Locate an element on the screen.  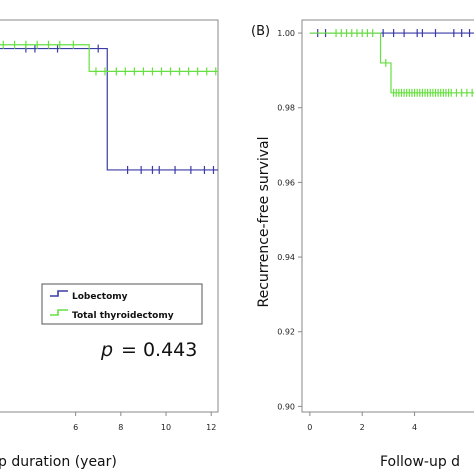
x-tick-label: 12 is located at coordinates (211, 427).